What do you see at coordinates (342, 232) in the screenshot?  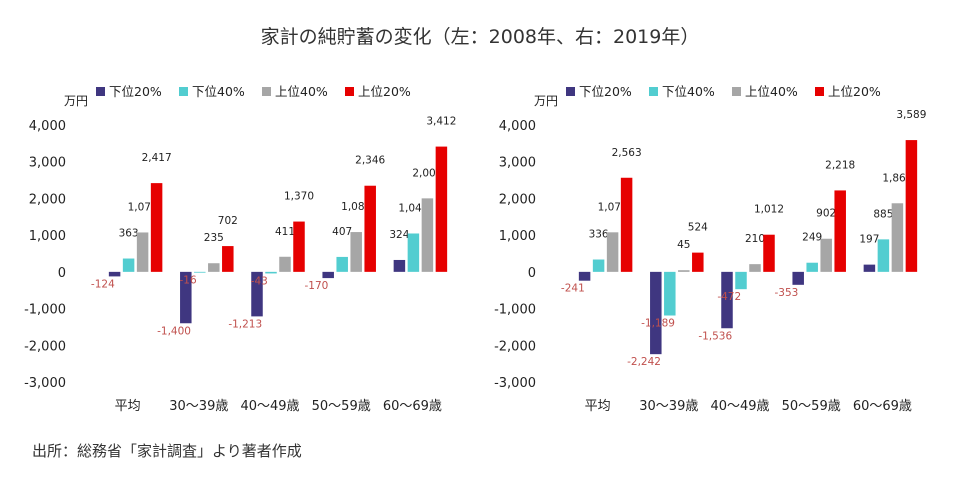 I see `data-label: 407` at bounding box center [342, 232].